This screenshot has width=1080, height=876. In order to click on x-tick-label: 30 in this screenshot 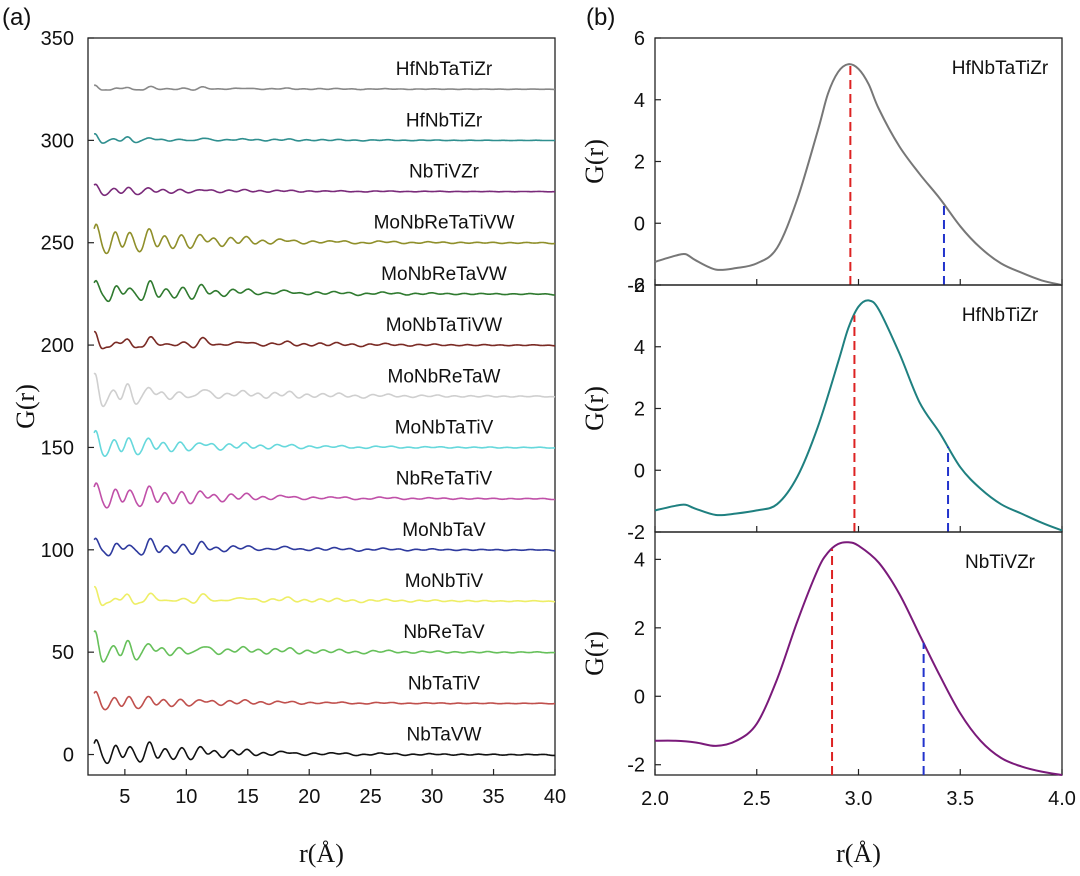, I will do `click(432, 797)`.